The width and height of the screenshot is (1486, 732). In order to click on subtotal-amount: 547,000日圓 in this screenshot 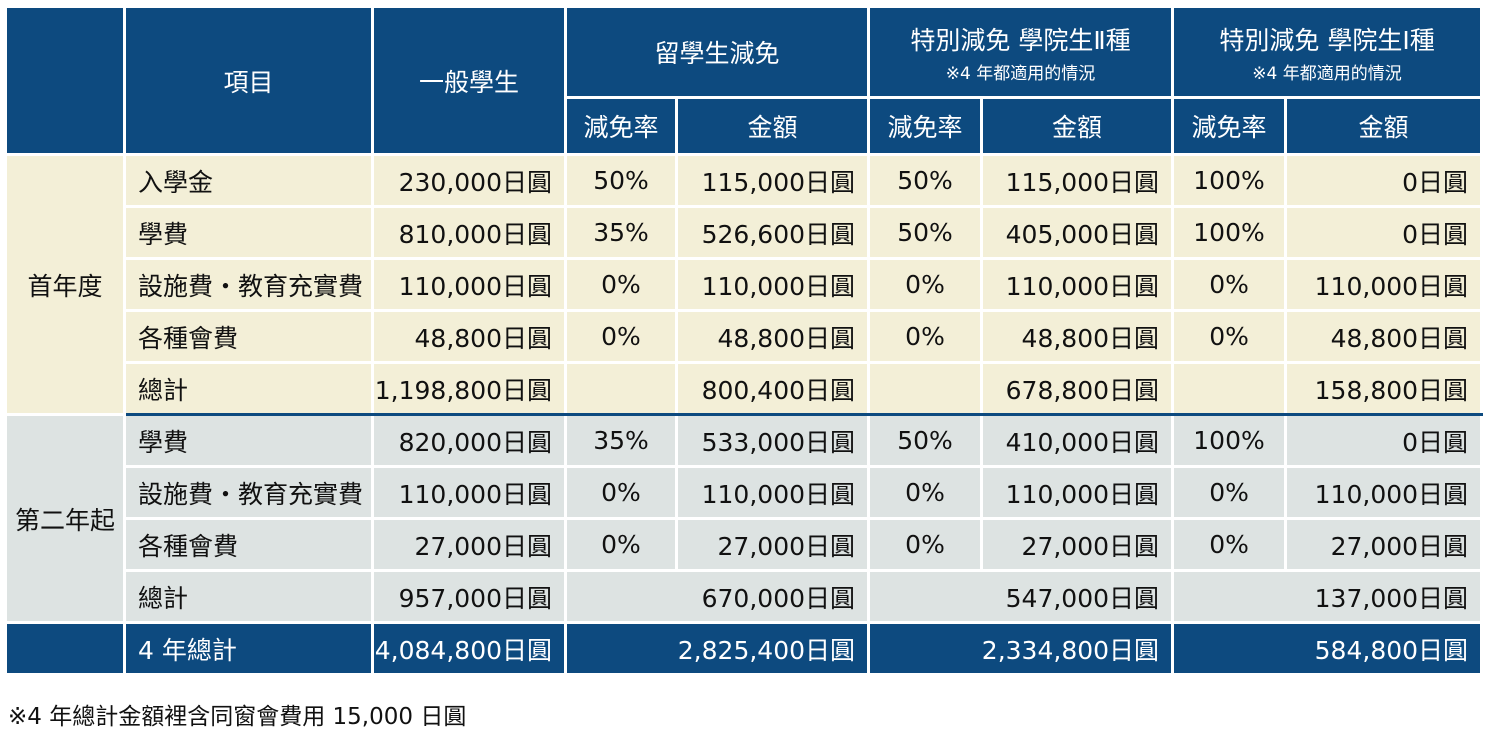, I will do `click(1021, 596)`.